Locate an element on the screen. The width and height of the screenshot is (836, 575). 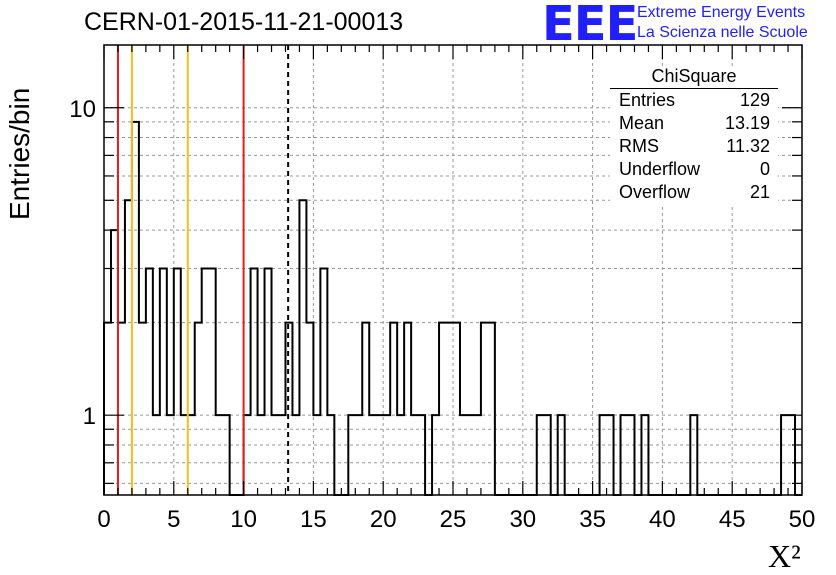
x-tick-label: 45 is located at coordinates (732, 519).